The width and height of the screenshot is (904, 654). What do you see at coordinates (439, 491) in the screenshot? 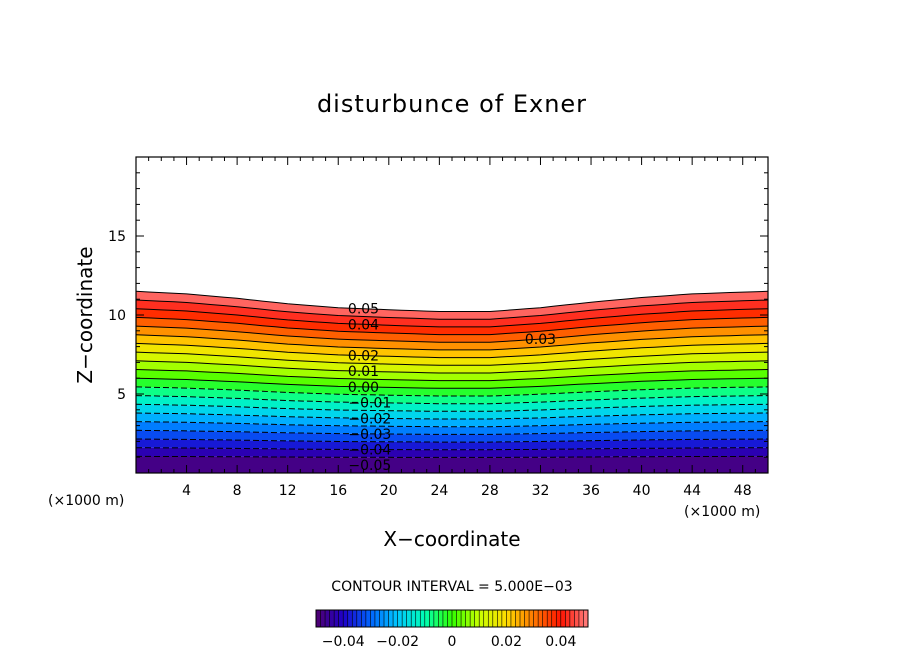
I see `x-tick-label: 24` at bounding box center [439, 491].